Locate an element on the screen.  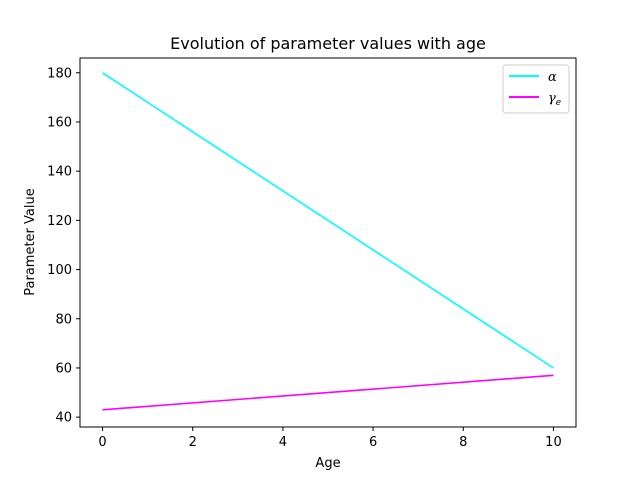
y-tick-label: 160 is located at coordinates (59, 122).